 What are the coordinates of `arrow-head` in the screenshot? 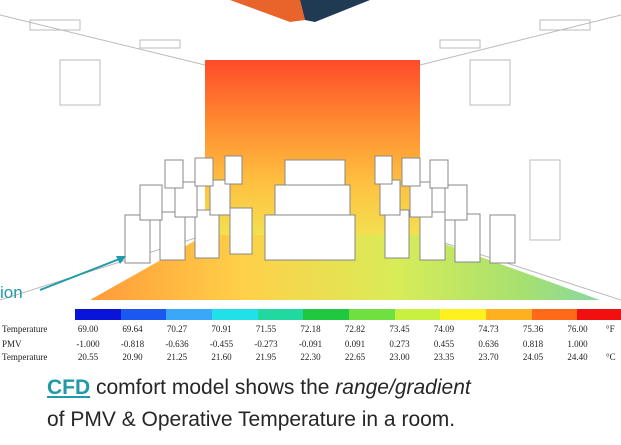 It's located at (121, 260).